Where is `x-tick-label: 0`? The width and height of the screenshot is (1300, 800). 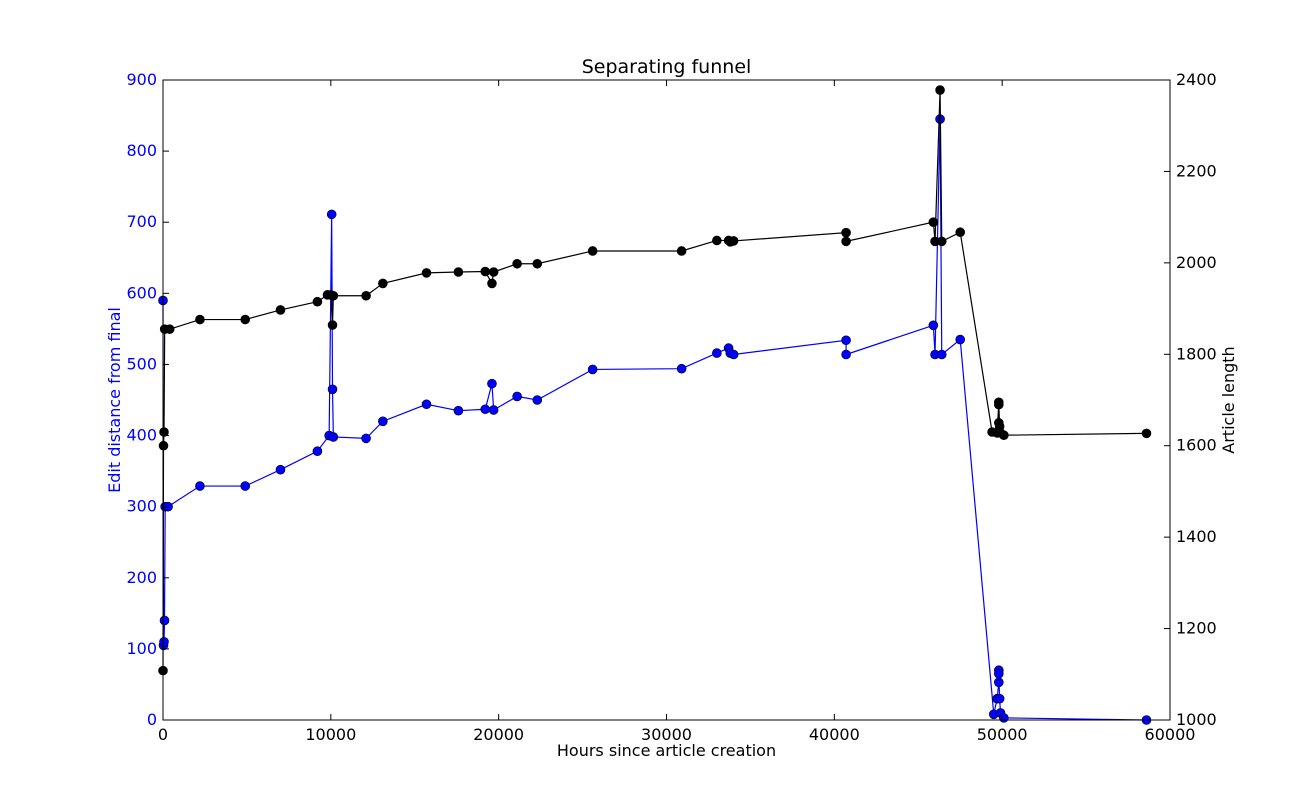 x-tick-label: 0 is located at coordinates (163, 734).